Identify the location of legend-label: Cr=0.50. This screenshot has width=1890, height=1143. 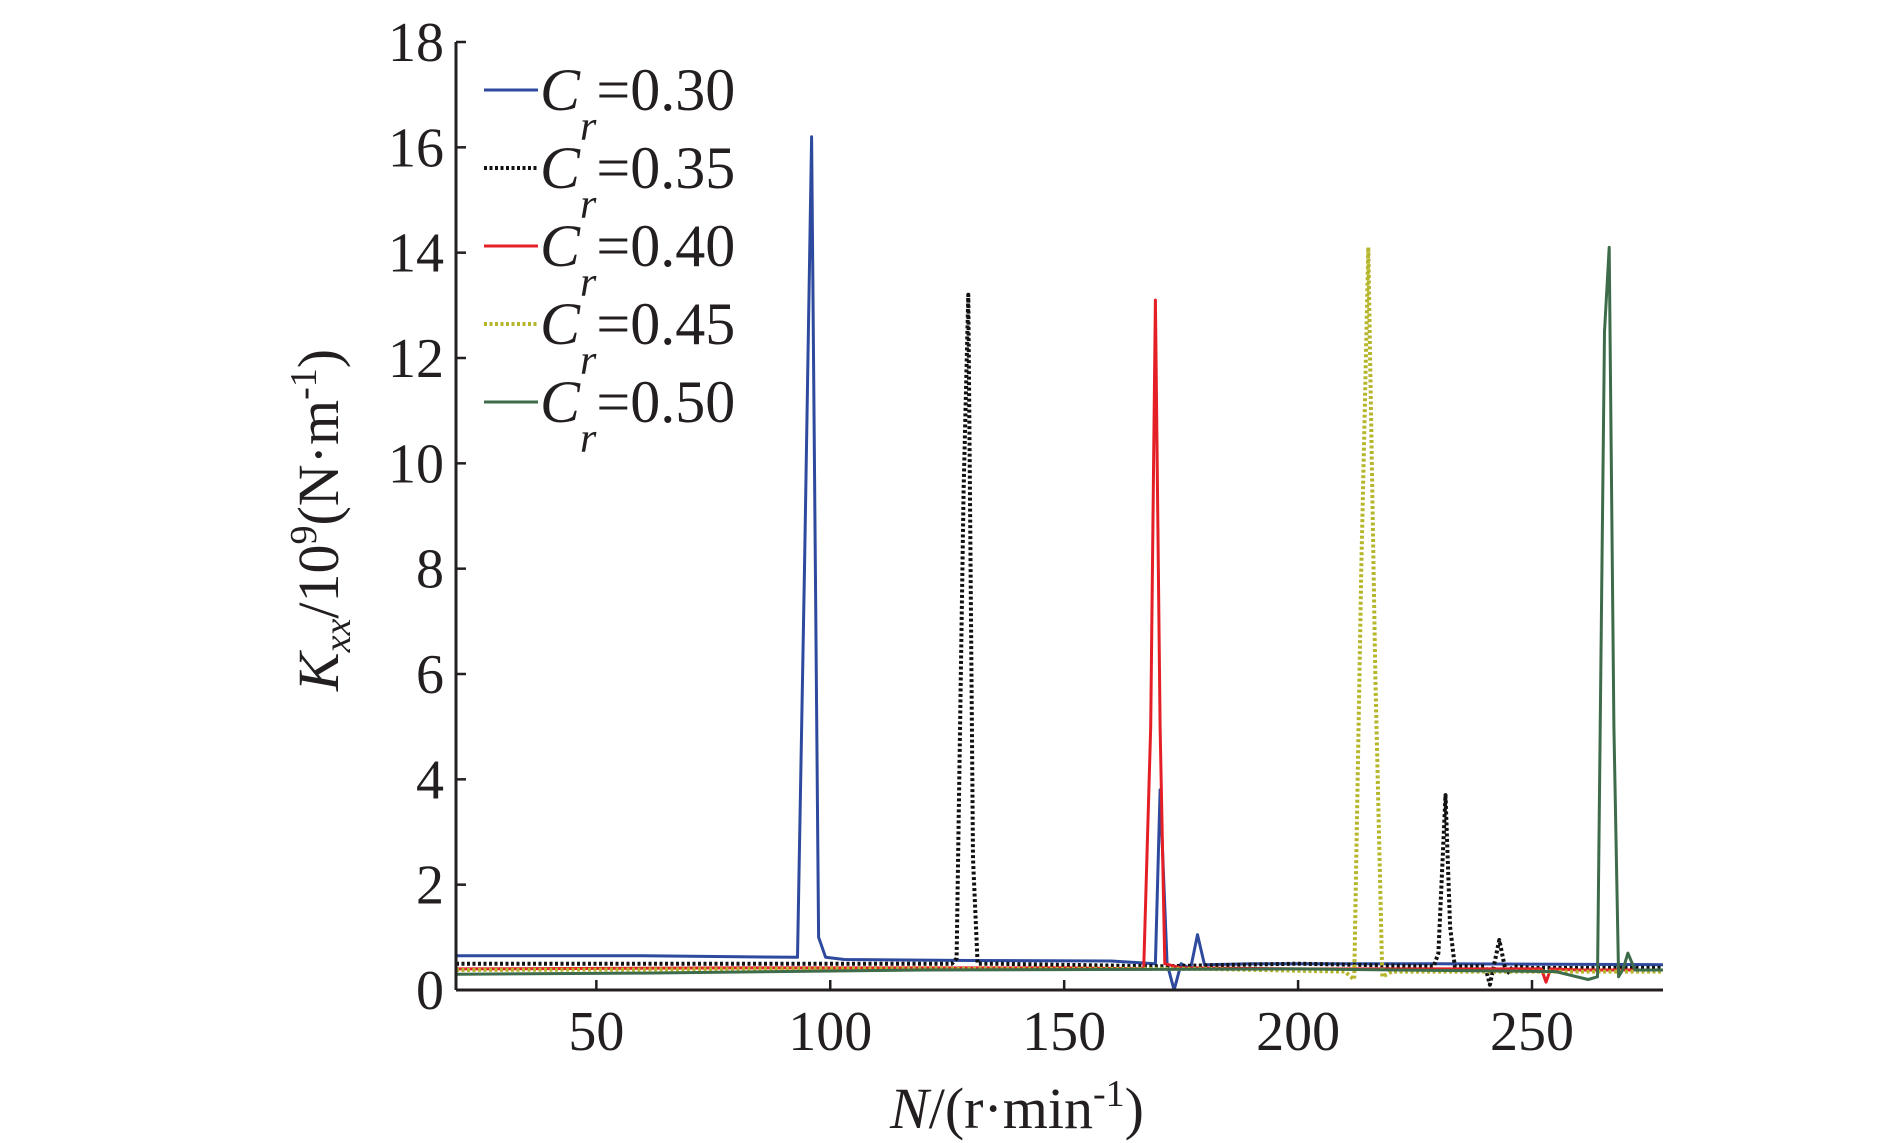
(637, 415).